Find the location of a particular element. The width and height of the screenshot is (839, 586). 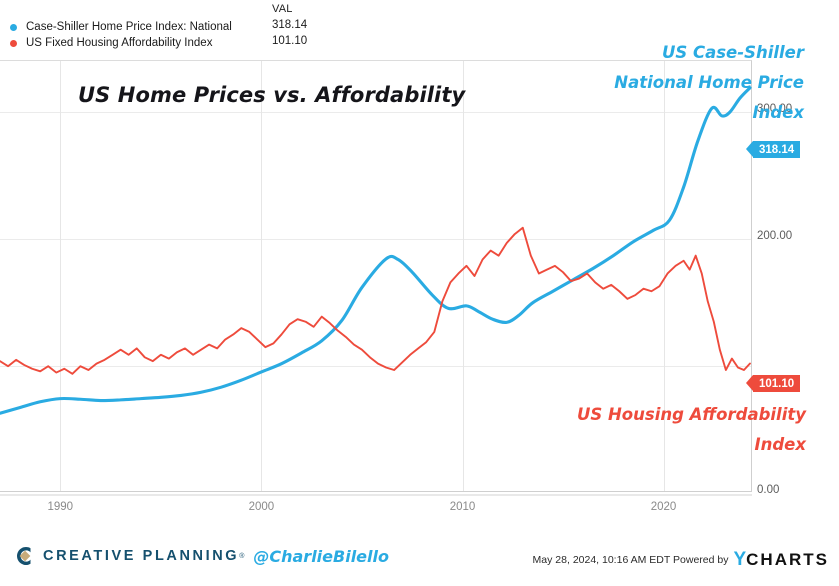

ycharts-word: CHARTS is located at coordinates (787, 559).